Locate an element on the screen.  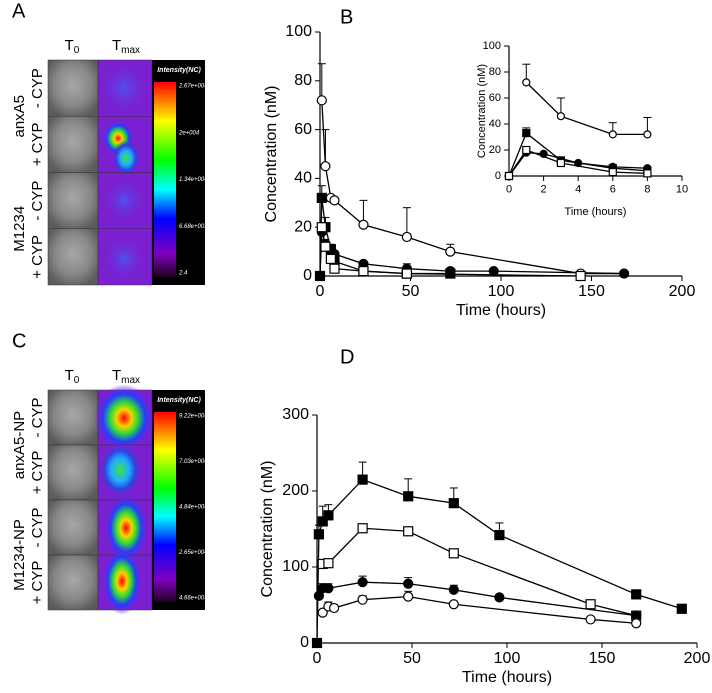
y-tick-label: 200 is located at coordinates (295, 490).